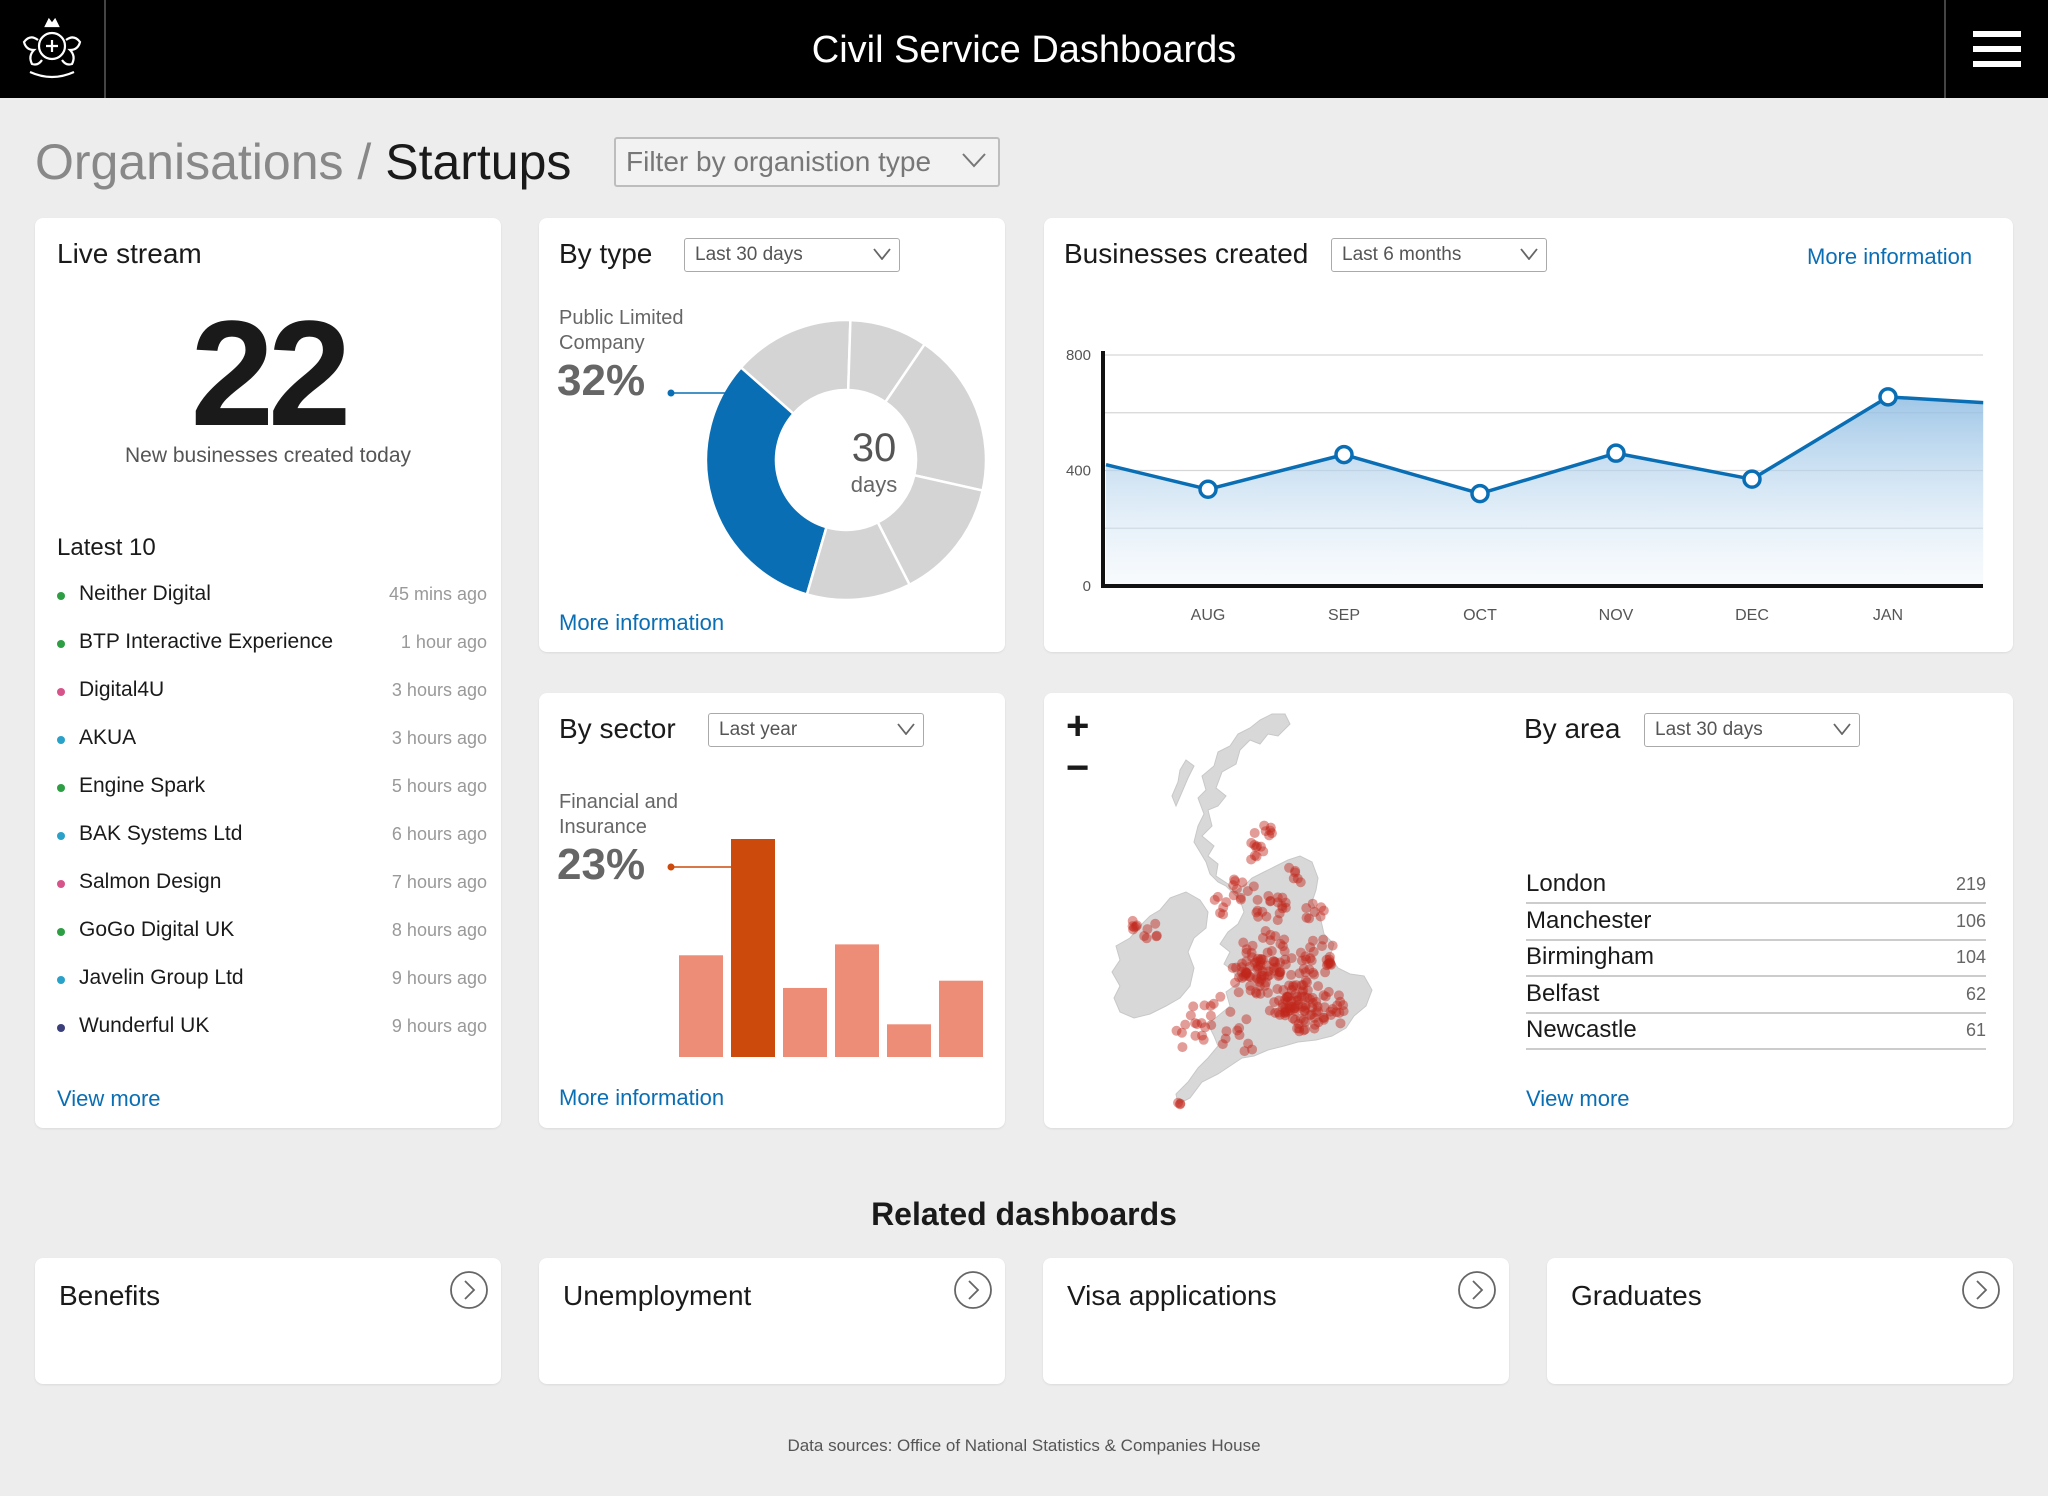 This screenshot has height=1496, width=2048. I want to click on list-item: Salmon Design 7 hours ago, so click(272, 890).